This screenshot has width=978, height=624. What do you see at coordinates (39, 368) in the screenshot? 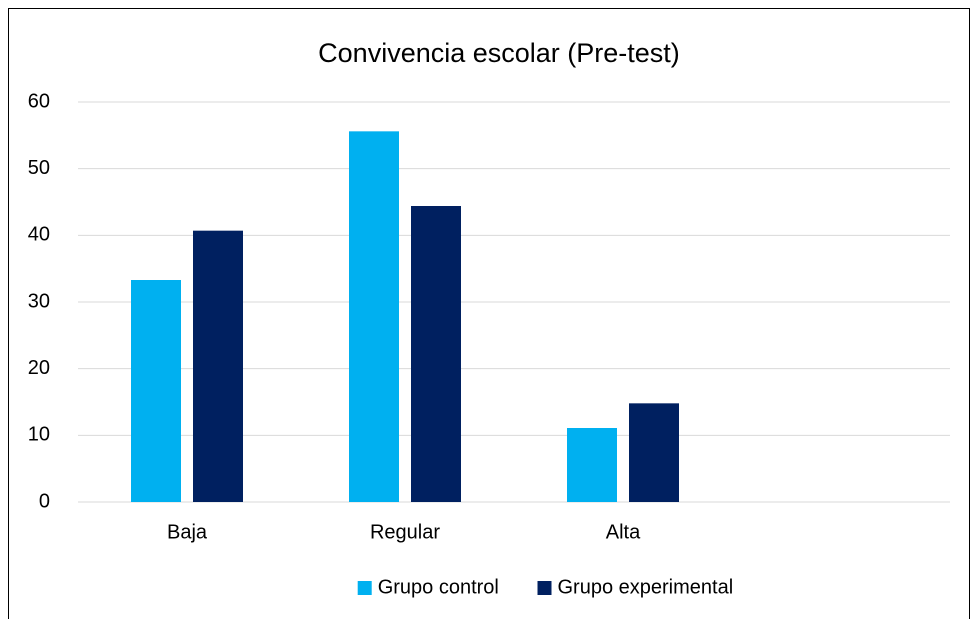
I see `y-tick-label: 20` at bounding box center [39, 368].